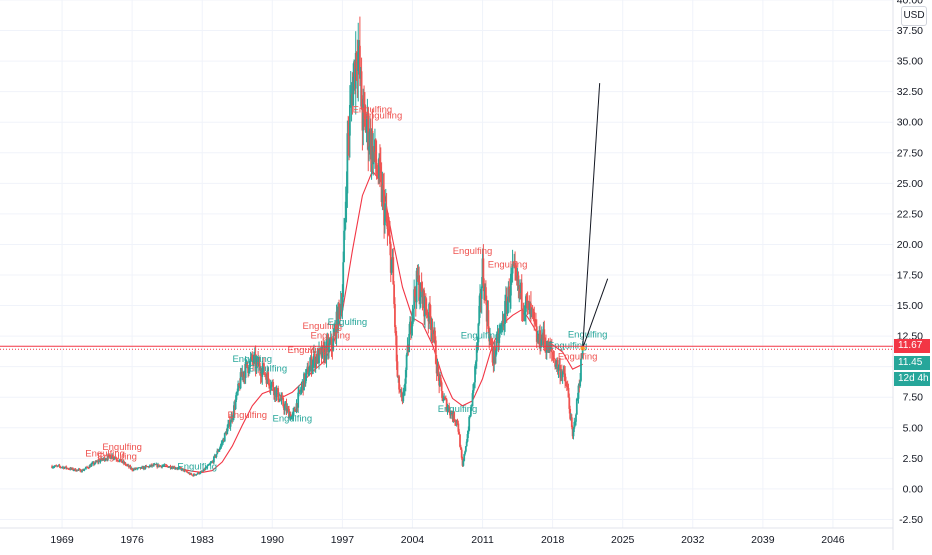 The image size is (932, 555). Describe the element at coordinates (913, 459) in the screenshot. I see `y-tick-label: 2.50` at that location.